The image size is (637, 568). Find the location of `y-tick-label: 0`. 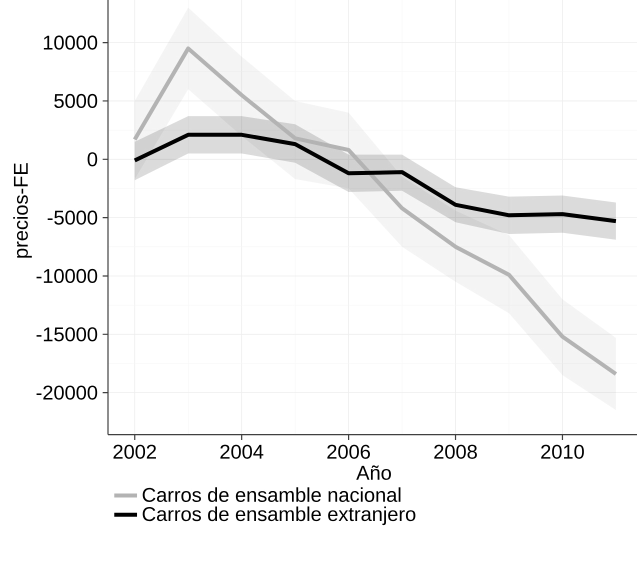

y-tick-label: 0 is located at coordinates (93, 159).